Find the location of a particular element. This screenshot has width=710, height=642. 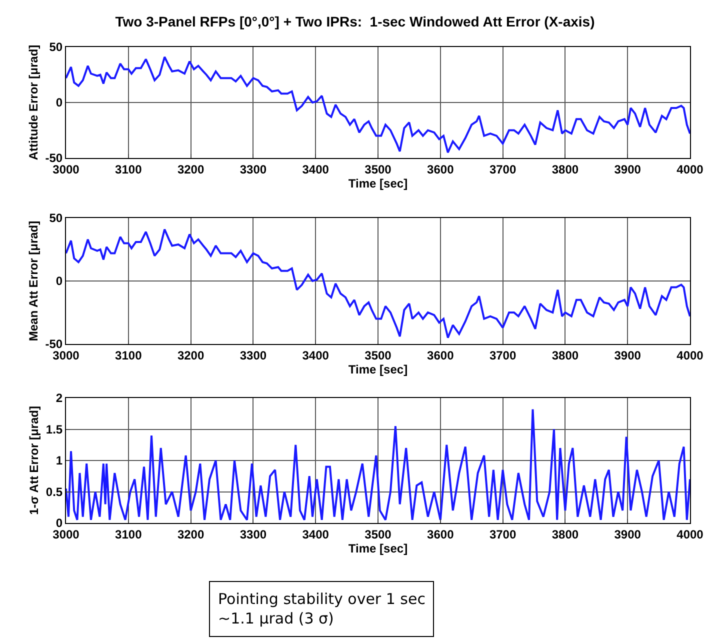

y-tick-label: 1.5 is located at coordinates (54, 429).